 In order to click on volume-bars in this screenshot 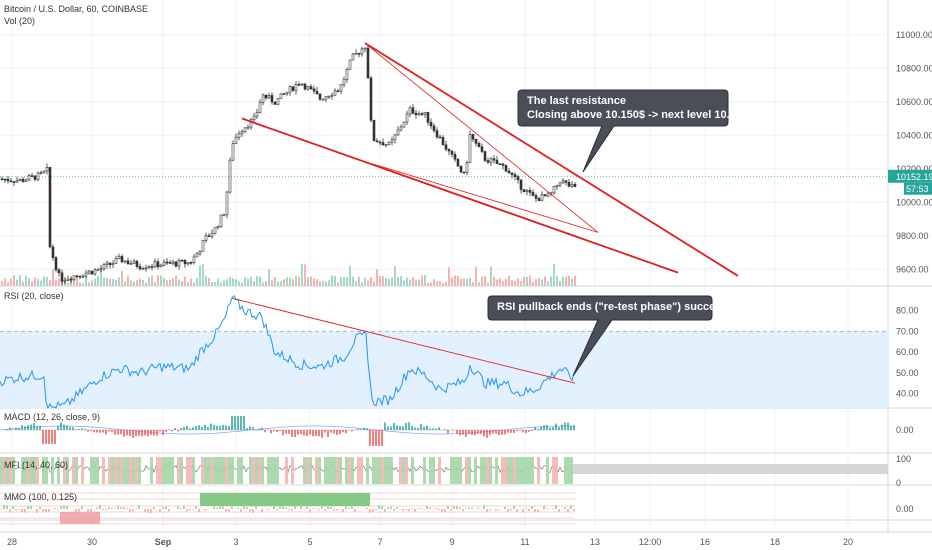, I will do `click(288, 274)`.